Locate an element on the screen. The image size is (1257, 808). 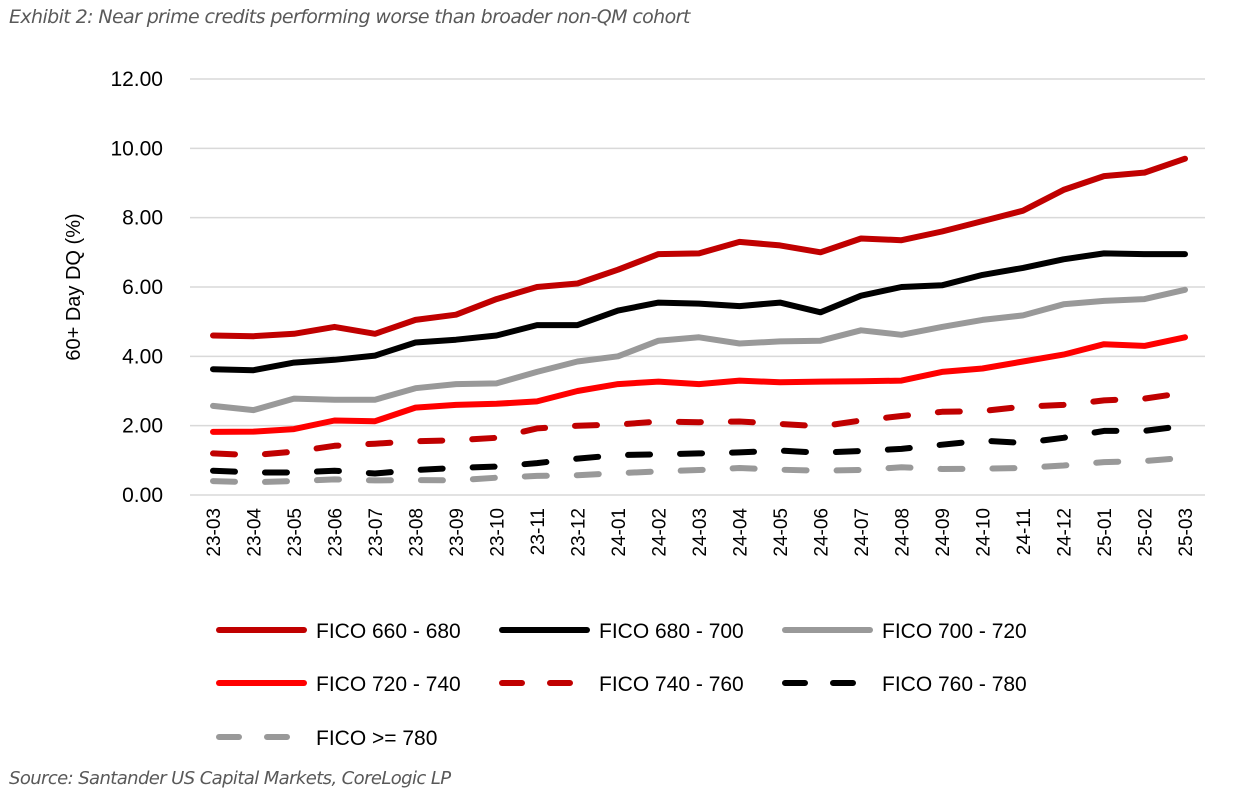
legend-item: FICO >= 780 is located at coordinates (326, 738).